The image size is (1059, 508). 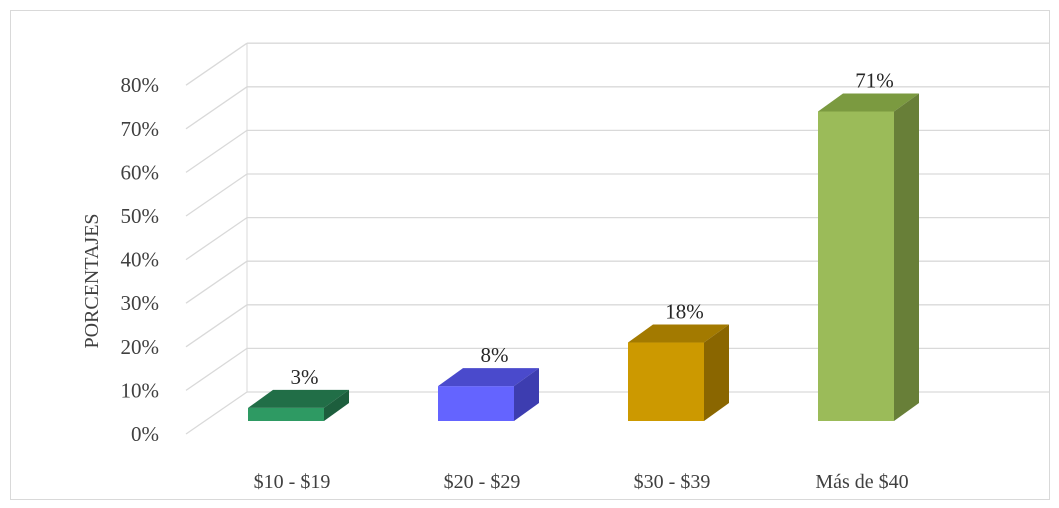 I want to click on y-axis-ticks: 0% 10% 20% 30% 40% 50% 60% 70% 80%, so click(x=140, y=259).